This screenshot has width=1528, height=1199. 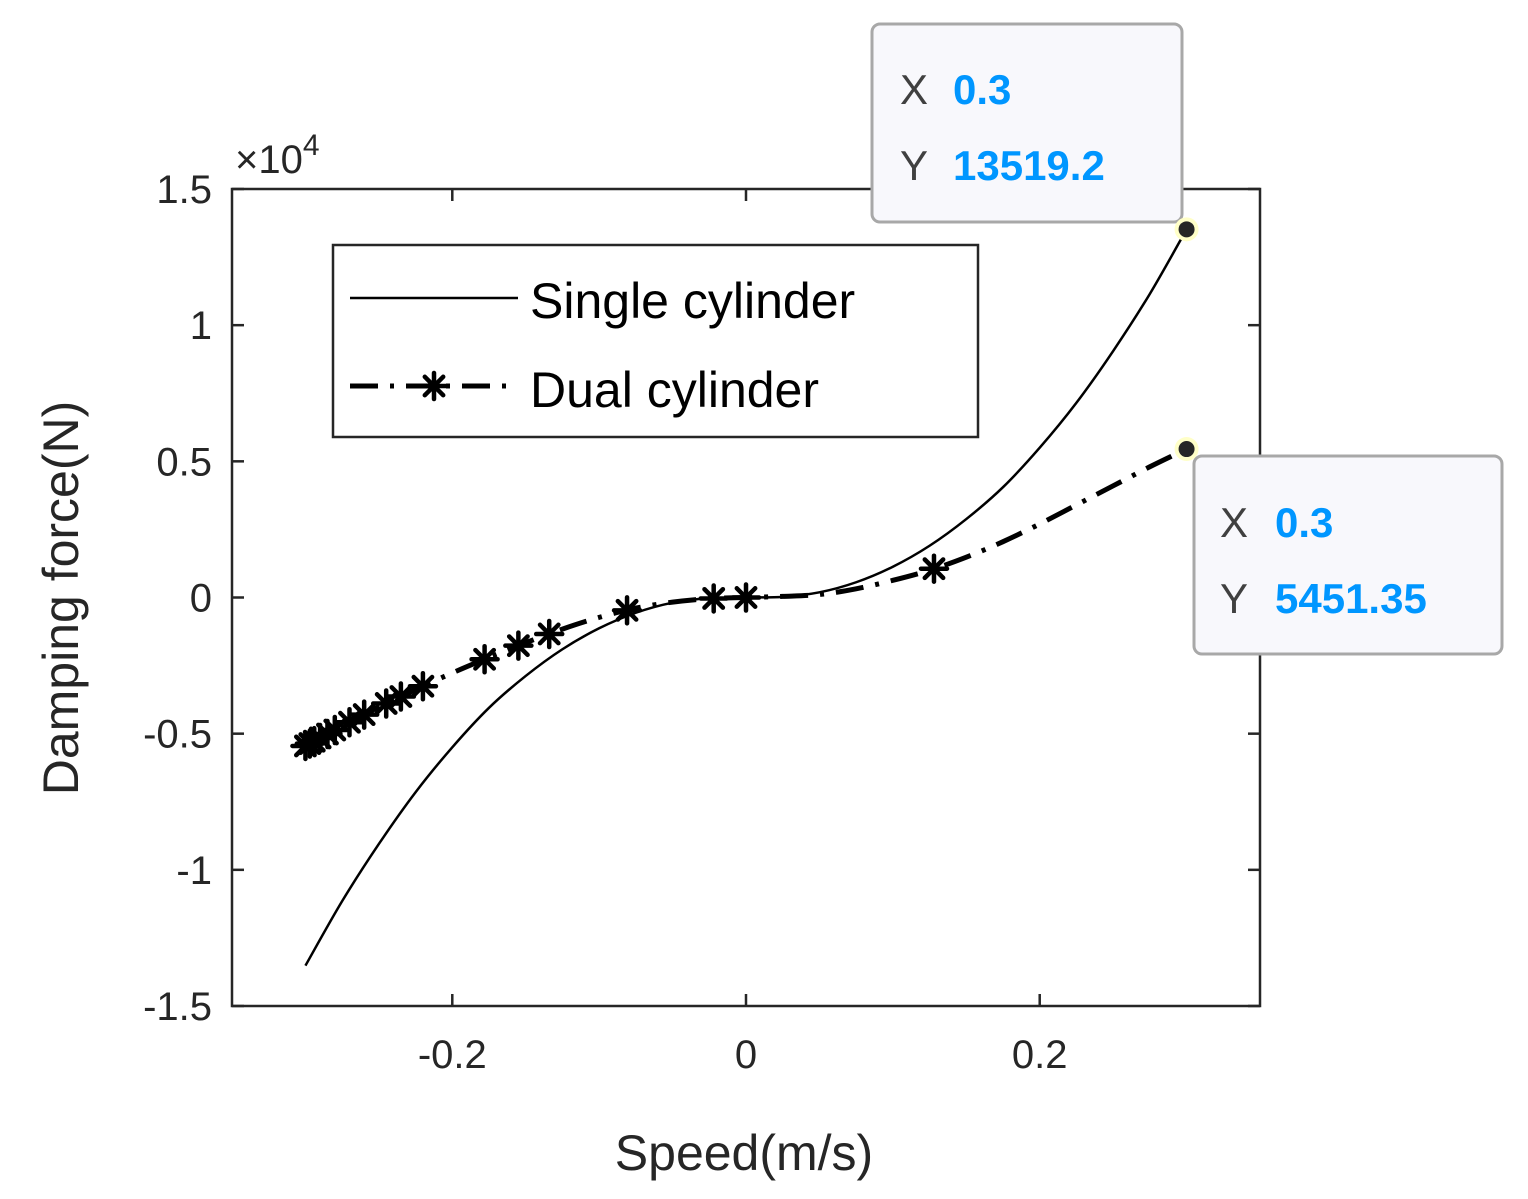 What do you see at coordinates (746, 1055) in the screenshot?
I see `x-tick-label: 0` at bounding box center [746, 1055].